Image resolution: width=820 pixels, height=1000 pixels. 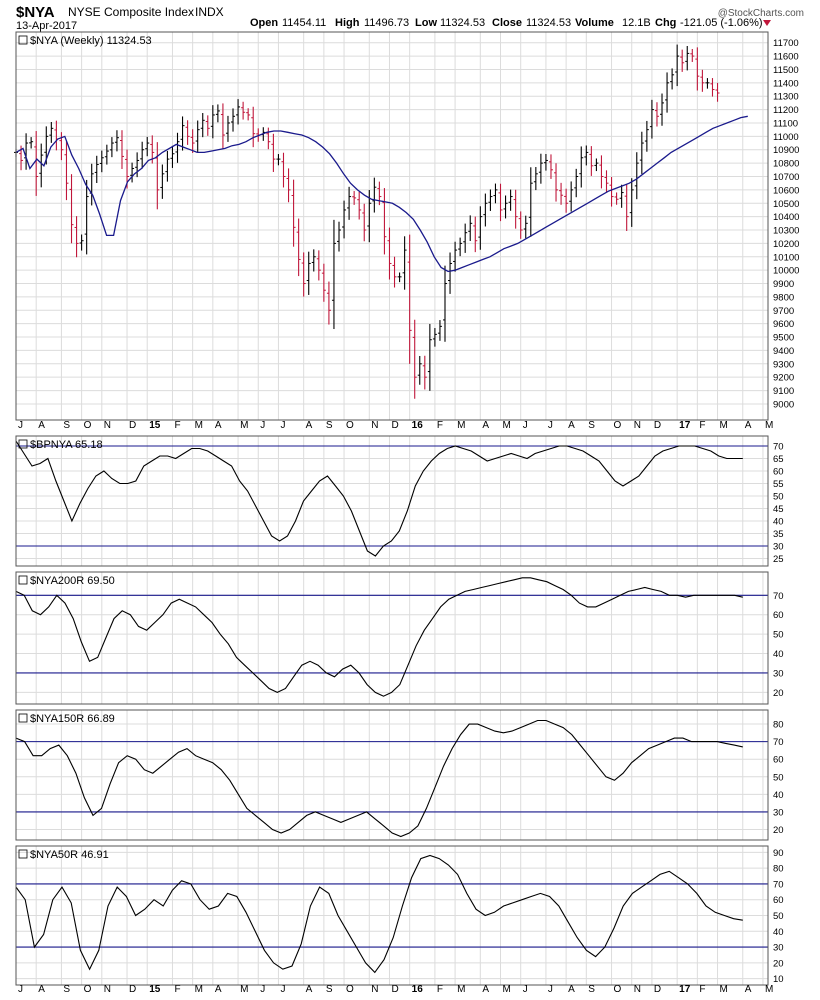 What do you see at coordinates (786, 231) in the screenshot?
I see `y-tick-label: 10300` at bounding box center [786, 231].